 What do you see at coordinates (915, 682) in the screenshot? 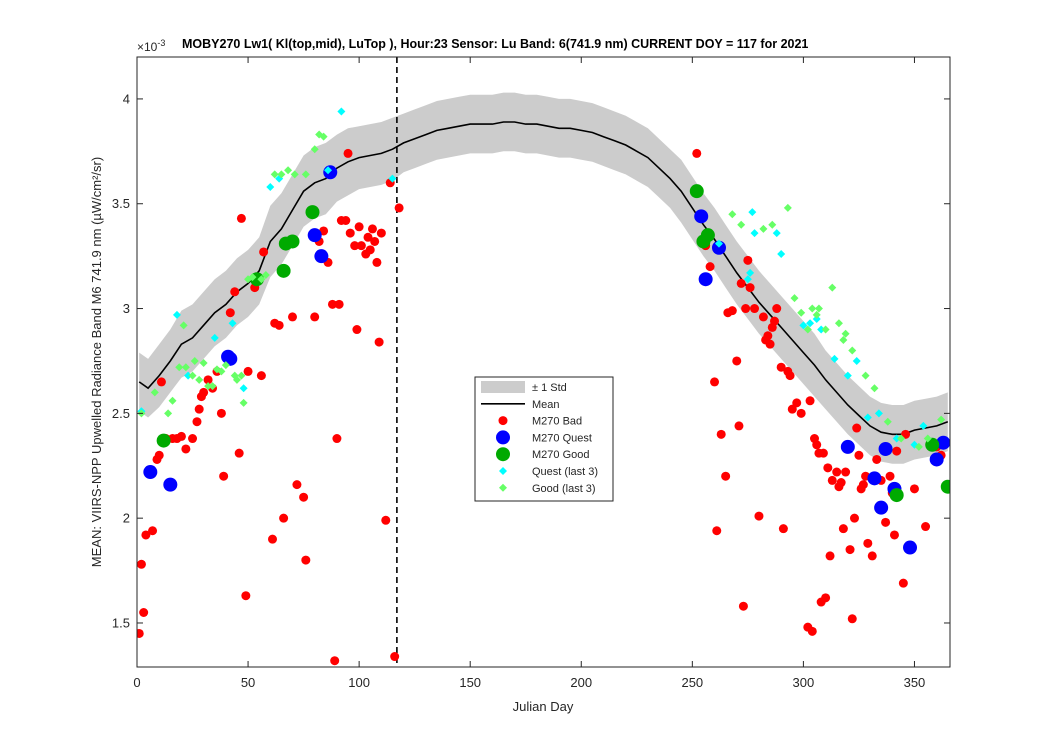
I see `x-tick-label: 350` at bounding box center [915, 682].